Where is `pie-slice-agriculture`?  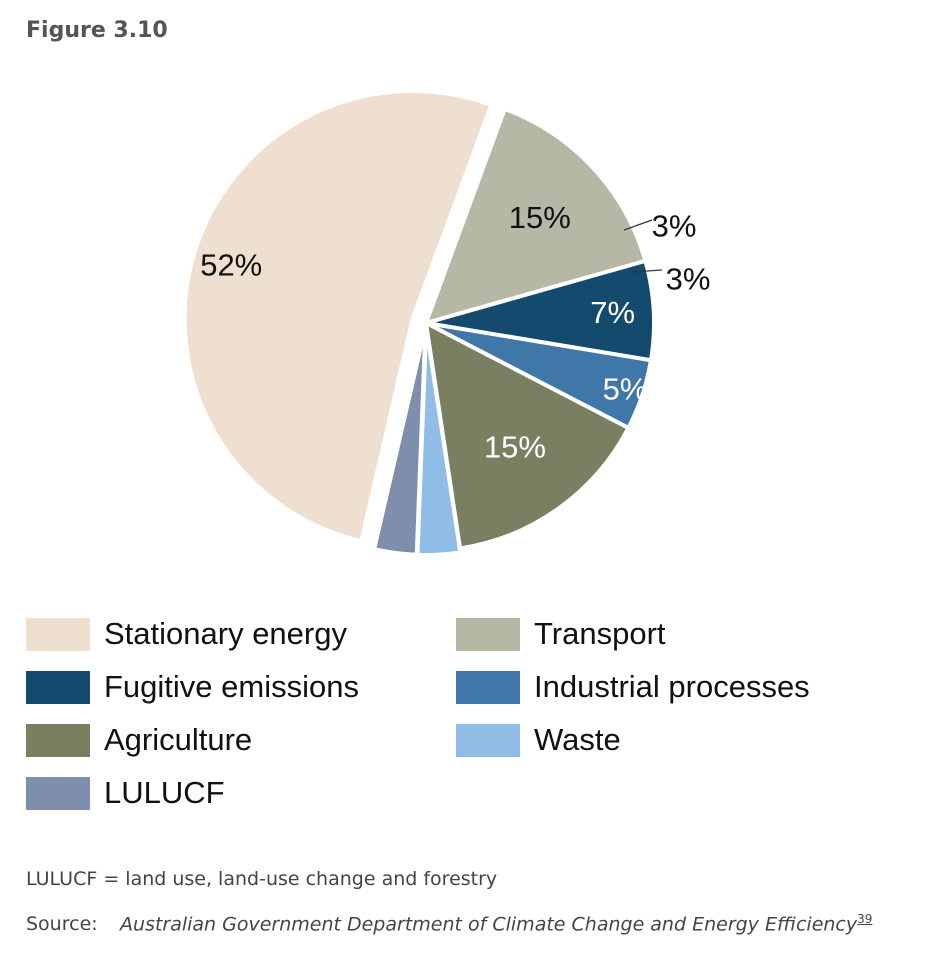
pie-slice-agriculture is located at coordinates (527, 436).